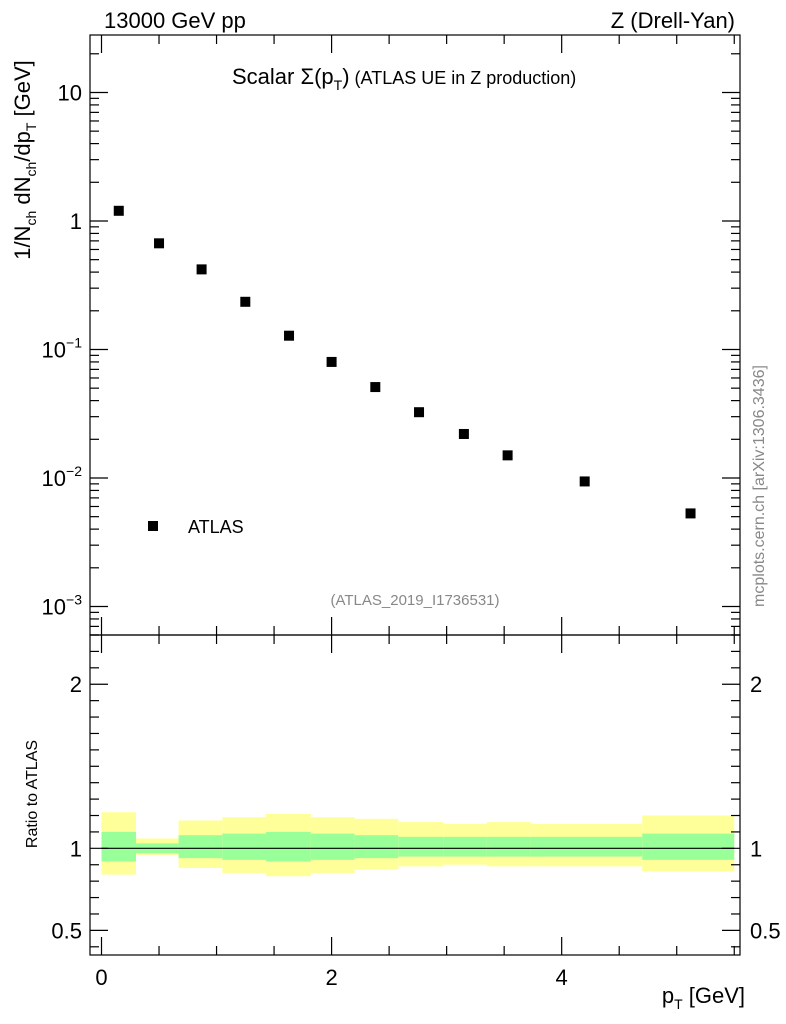 The height and width of the screenshot is (1024, 786). Describe the element at coordinates (76, 684) in the screenshot. I see `ratio-y-tick-label: 2` at that location.